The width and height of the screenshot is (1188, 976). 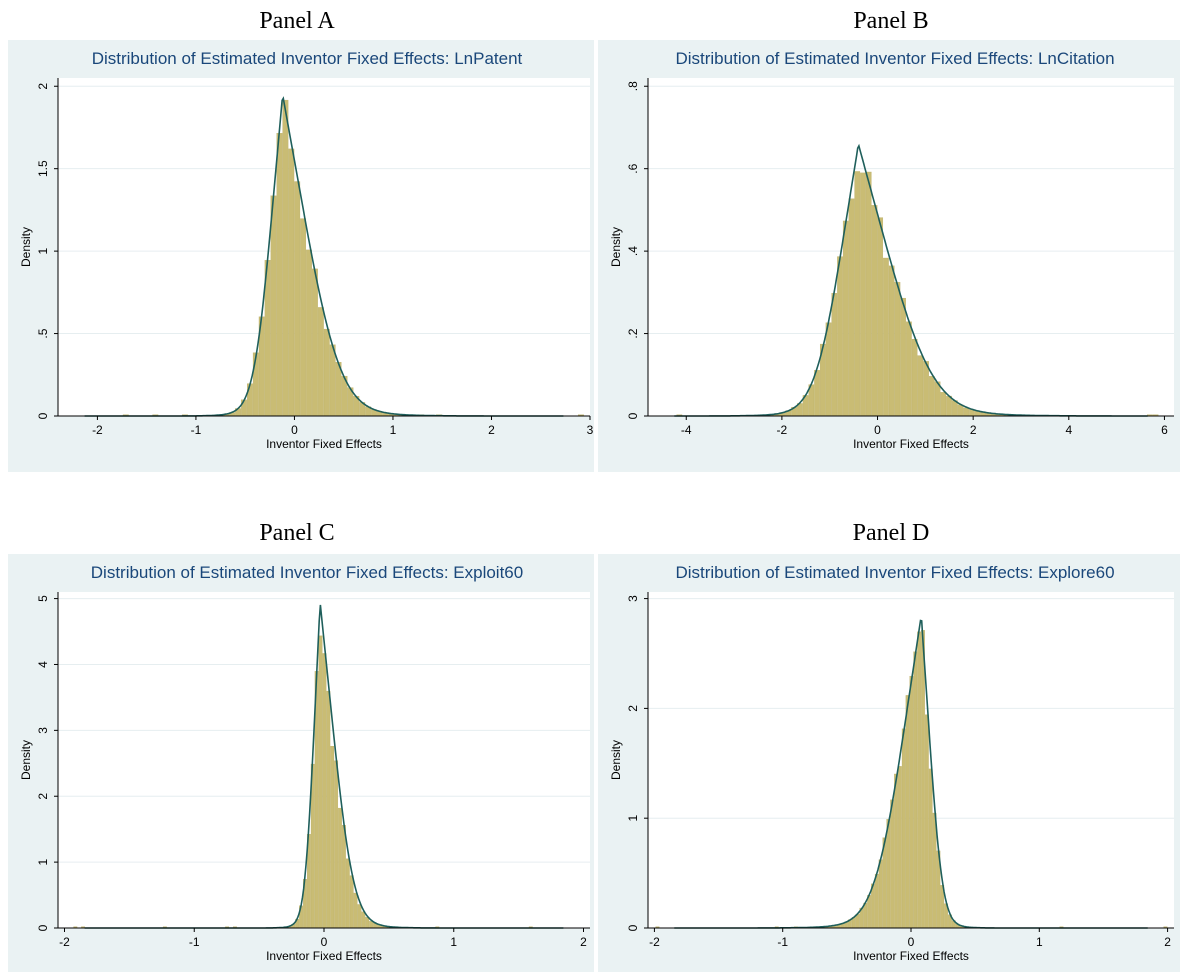 I want to click on panel-label-c: Panel C, so click(x=297, y=533).